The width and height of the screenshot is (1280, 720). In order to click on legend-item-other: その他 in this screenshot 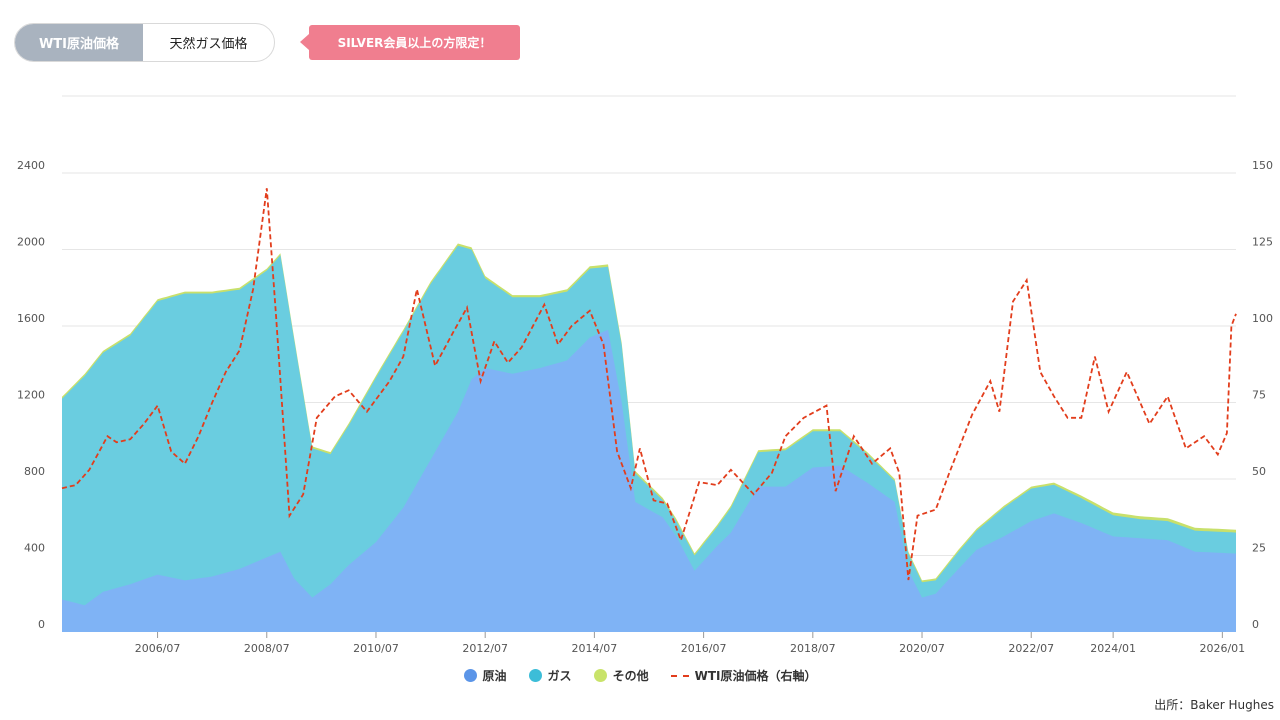, I will do `click(621, 675)`.